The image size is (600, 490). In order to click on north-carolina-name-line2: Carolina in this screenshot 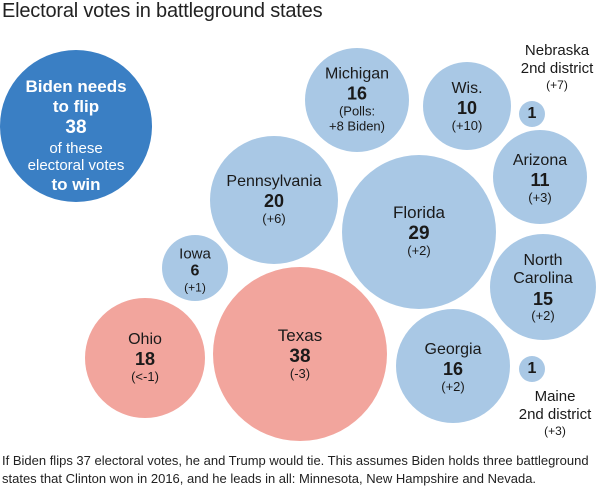, I will do `click(543, 279)`.